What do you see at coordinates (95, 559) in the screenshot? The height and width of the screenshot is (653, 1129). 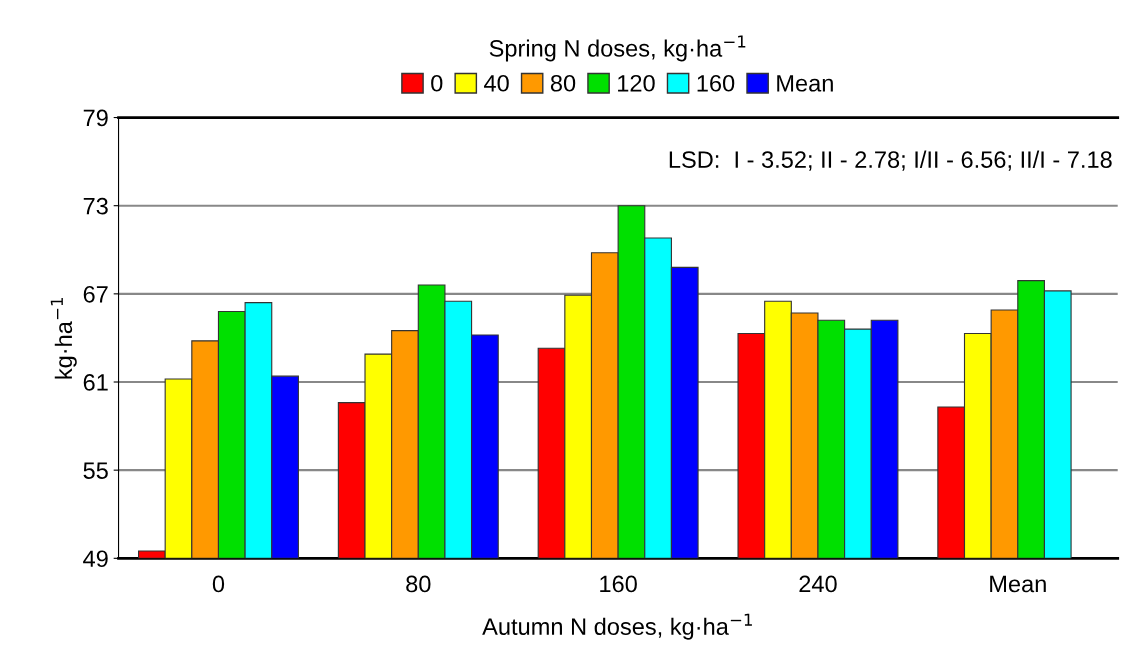 I see `y-tick-label: 49` at bounding box center [95, 559].